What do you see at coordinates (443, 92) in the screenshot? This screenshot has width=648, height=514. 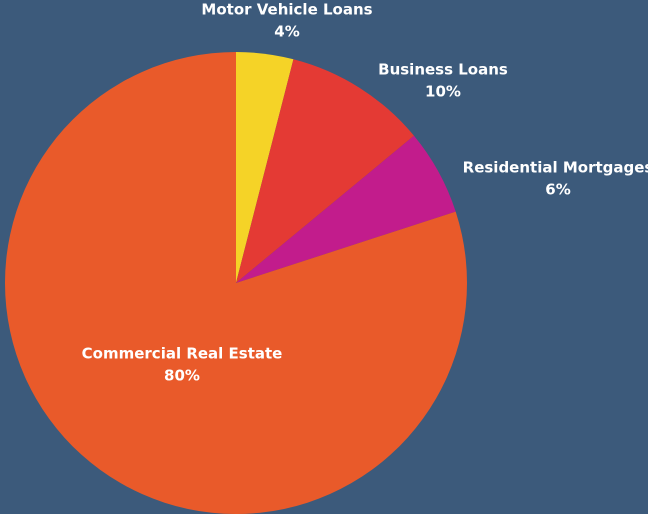 I see `slice-value-label: 10%` at bounding box center [443, 92].